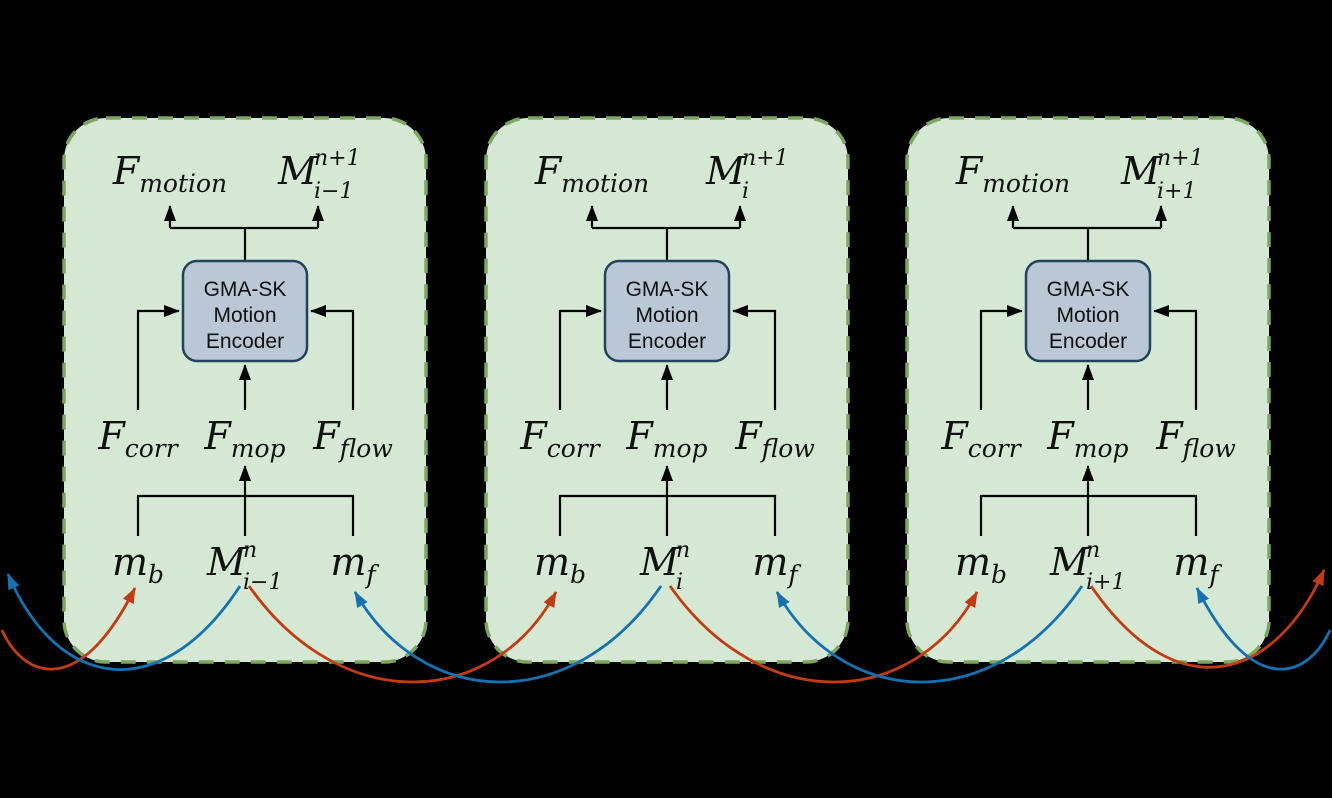 This screenshot has height=798, width=1332. I want to click on cross-panel-links, so click(666, 626).